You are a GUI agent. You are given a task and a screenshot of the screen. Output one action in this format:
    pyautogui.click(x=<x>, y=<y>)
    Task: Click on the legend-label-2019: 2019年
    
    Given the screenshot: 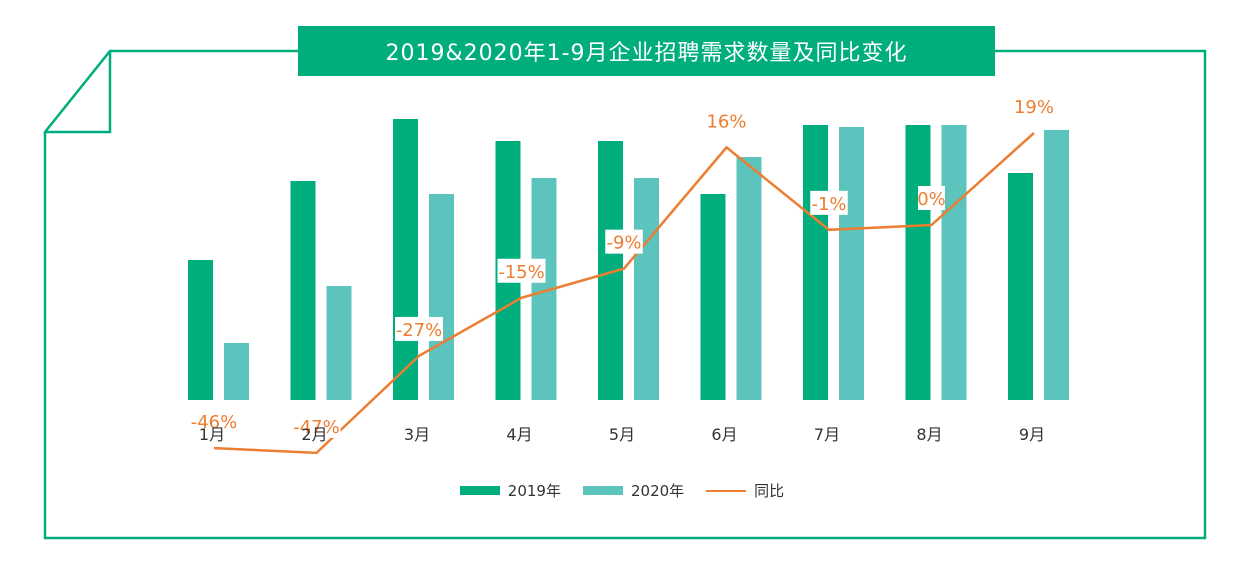 What is the action you would take?
    pyautogui.click(x=534, y=491)
    